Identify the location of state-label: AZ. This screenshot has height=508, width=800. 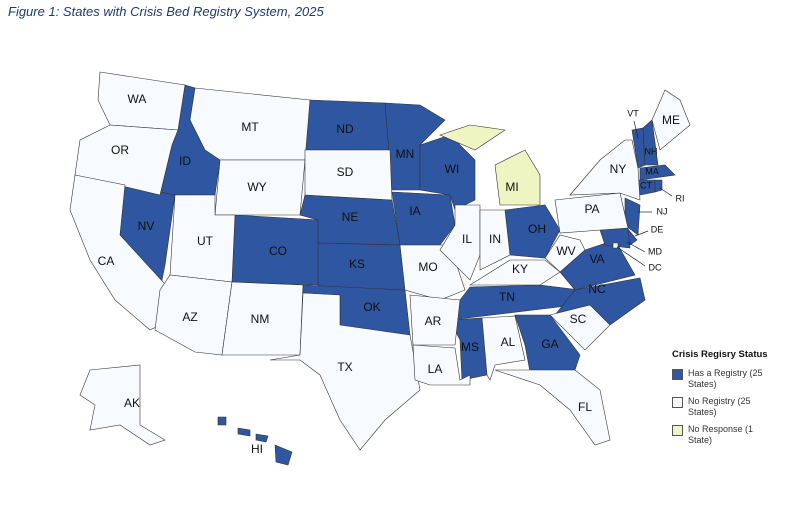
(189, 317).